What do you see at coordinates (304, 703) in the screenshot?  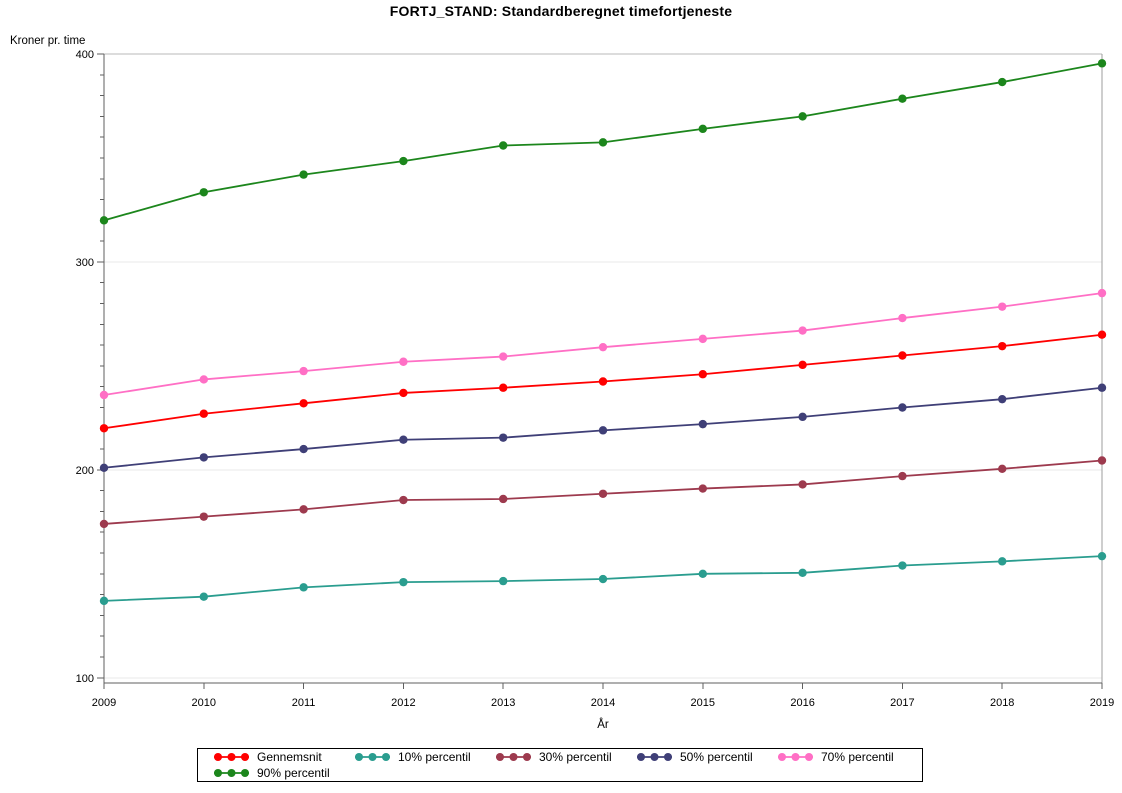 I see `x-tick-label: 2011` at bounding box center [304, 703].